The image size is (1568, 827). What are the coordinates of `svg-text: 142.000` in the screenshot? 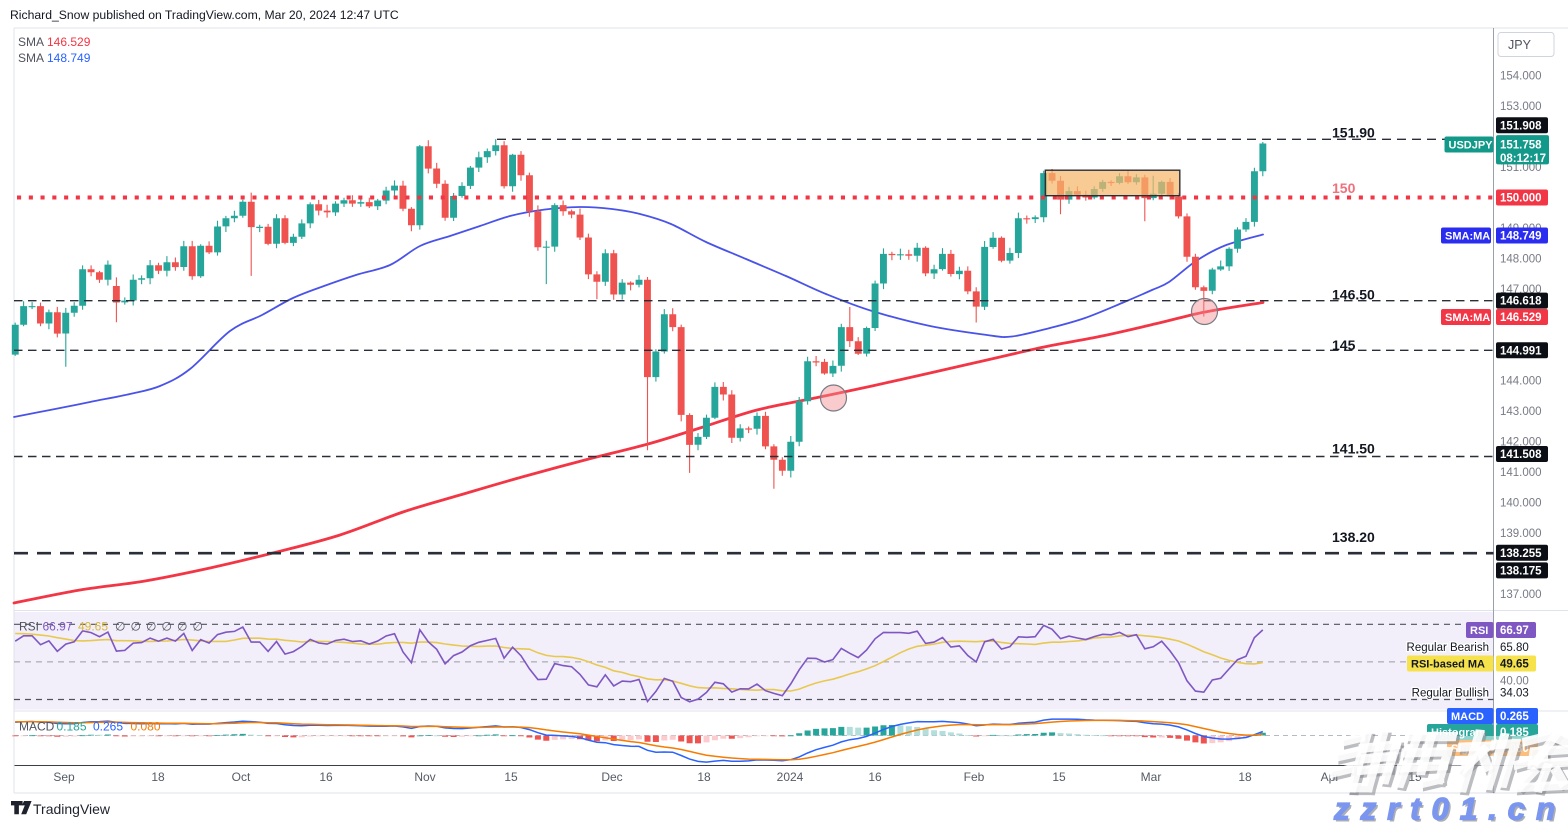 It's located at (1521, 443).